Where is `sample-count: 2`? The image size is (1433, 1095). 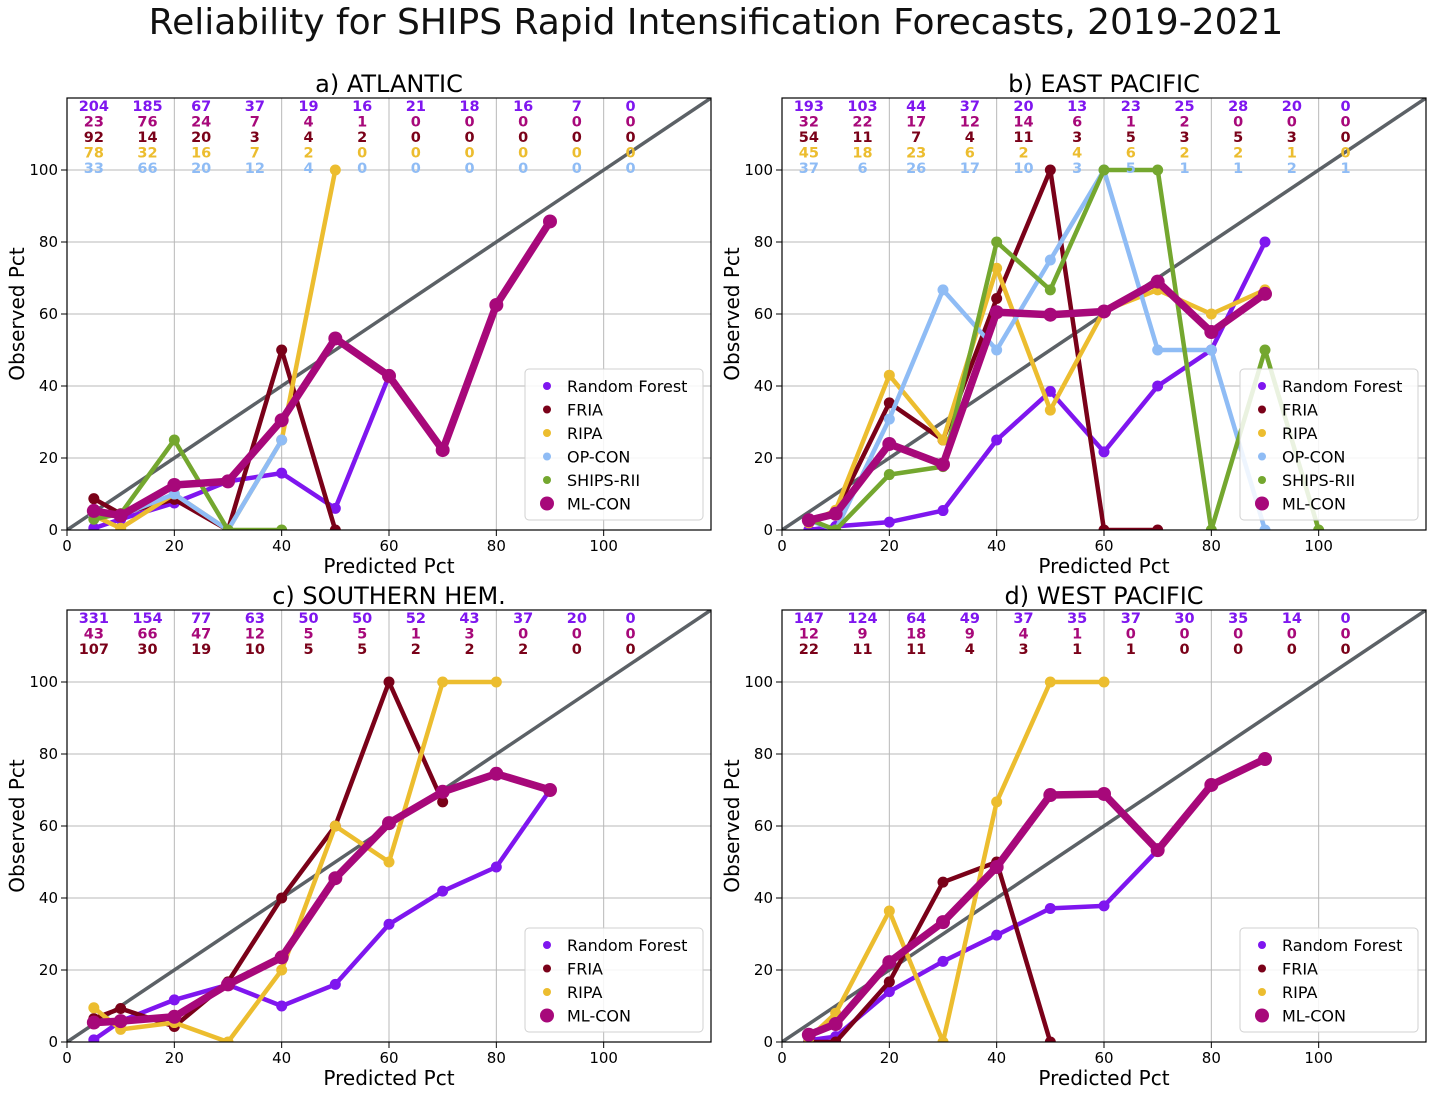 sample-count: 2 is located at coordinates (1184, 154).